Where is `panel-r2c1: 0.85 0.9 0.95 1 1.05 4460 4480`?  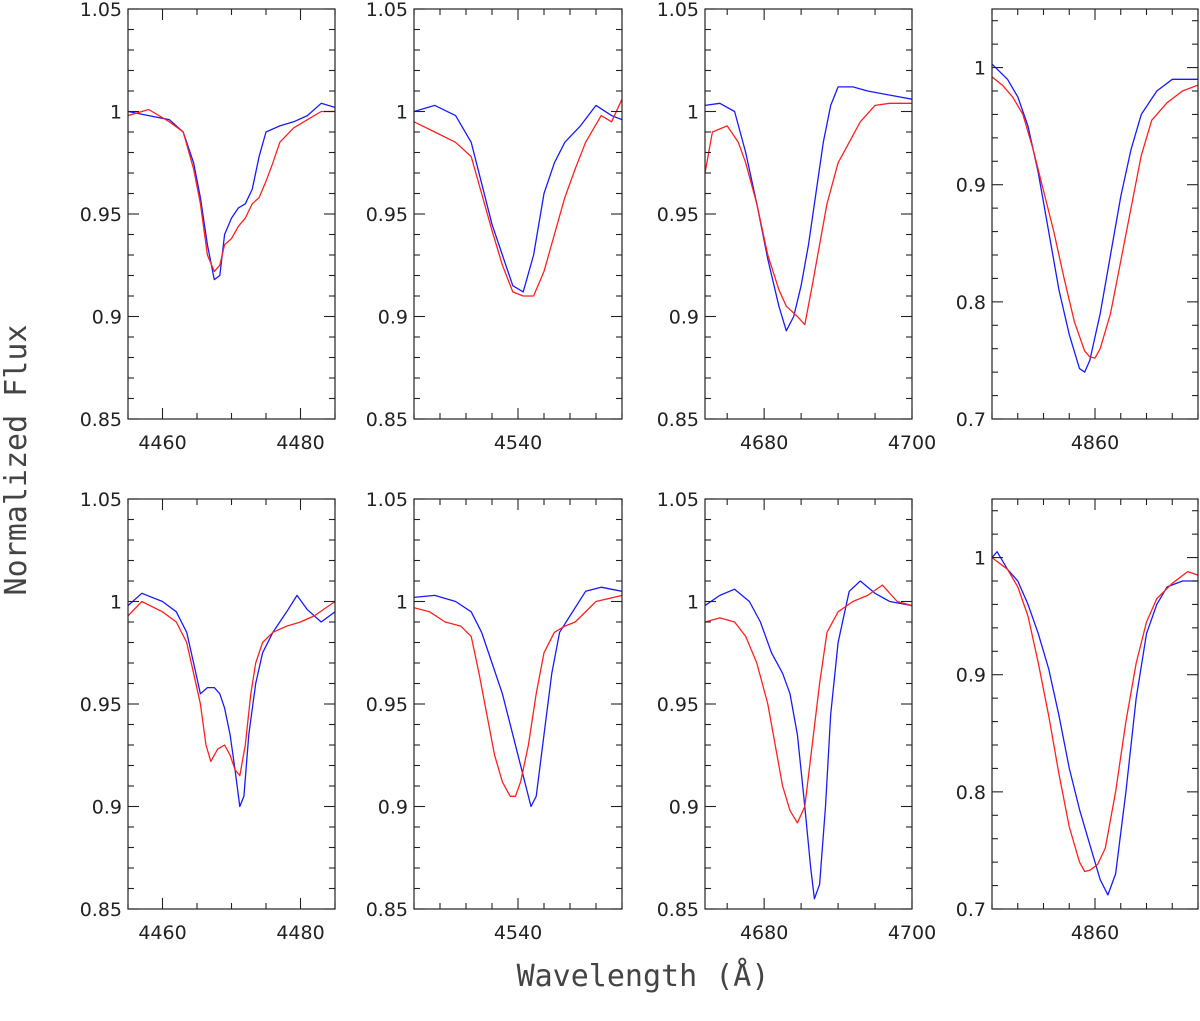 panel-r2c1: 0.85 0.9 0.95 1 1.05 4460 4480 is located at coordinates (208, 716).